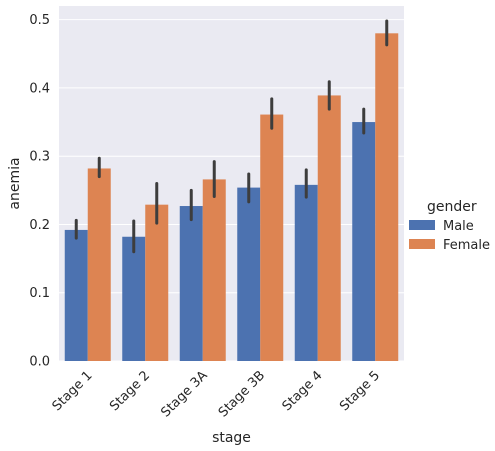 This screenshot has width=495, height=451. Describe the element at coordinates (39, 293) in the screenshot. I see `y-tick-label: 0.1` at that location.